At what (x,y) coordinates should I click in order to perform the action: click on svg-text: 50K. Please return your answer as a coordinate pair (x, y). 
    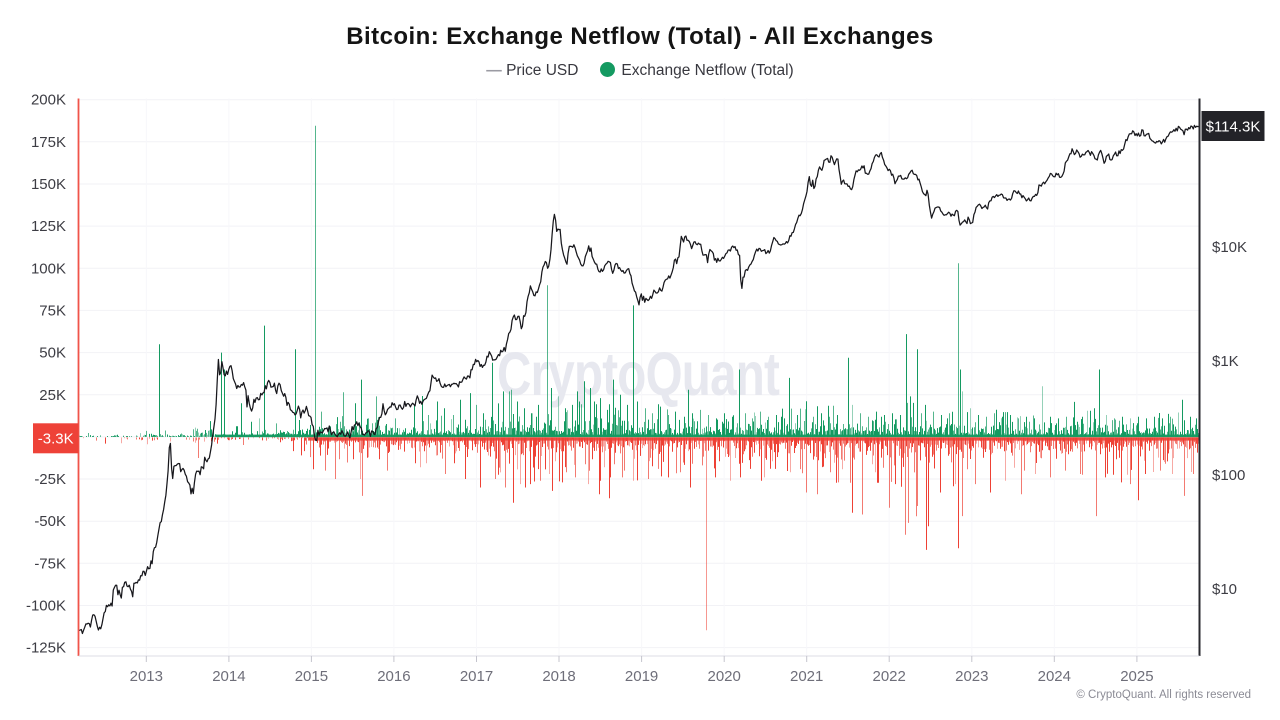
    Looking at the image, I should click on (52, 353).